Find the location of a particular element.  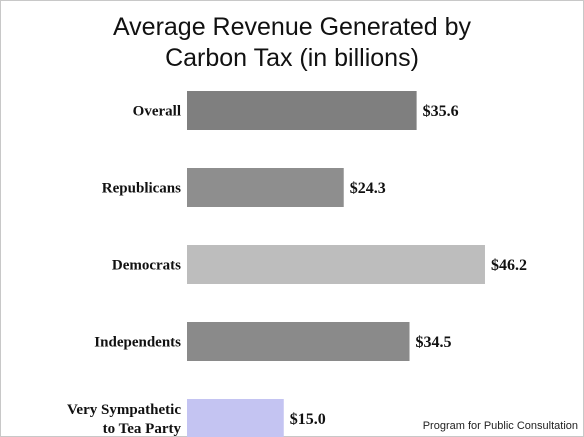

source-credit: Program for Public Consultation is located at coordinates (500, 426).